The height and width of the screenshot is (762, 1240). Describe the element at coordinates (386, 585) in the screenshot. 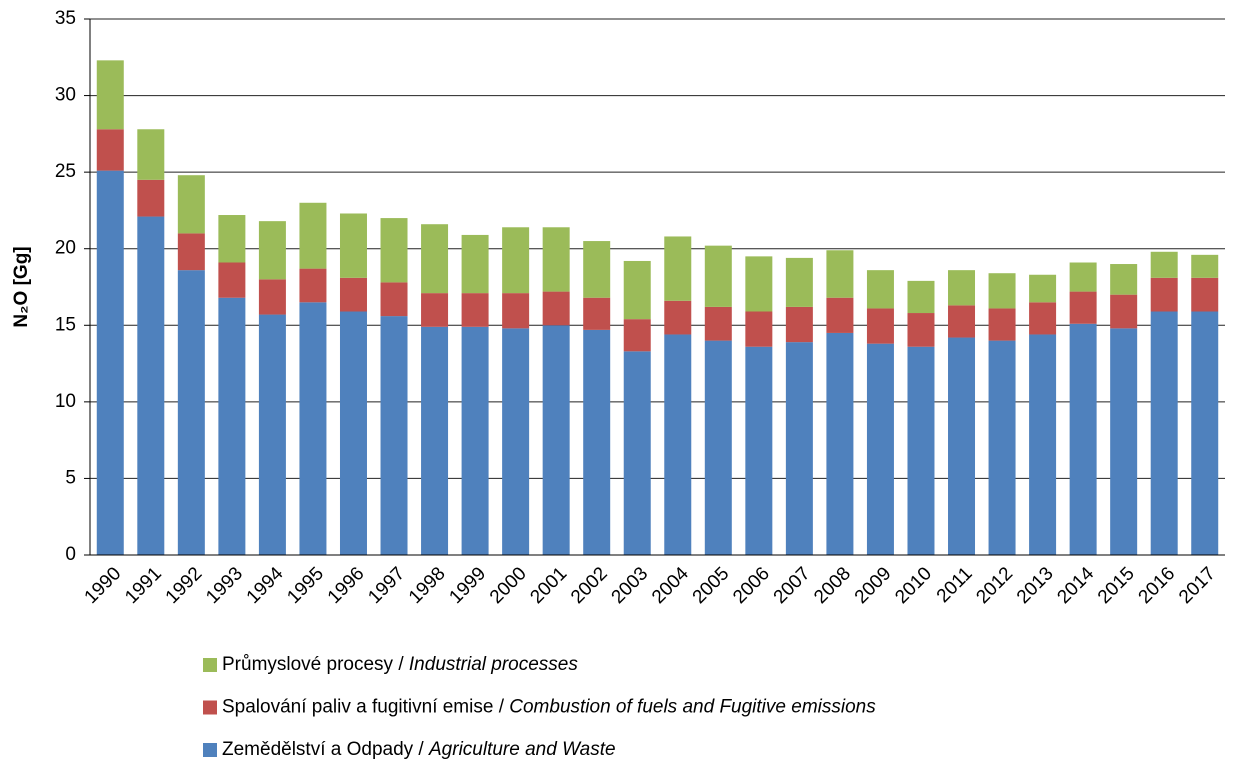

I see `x-tick-label: 1997` at that location.